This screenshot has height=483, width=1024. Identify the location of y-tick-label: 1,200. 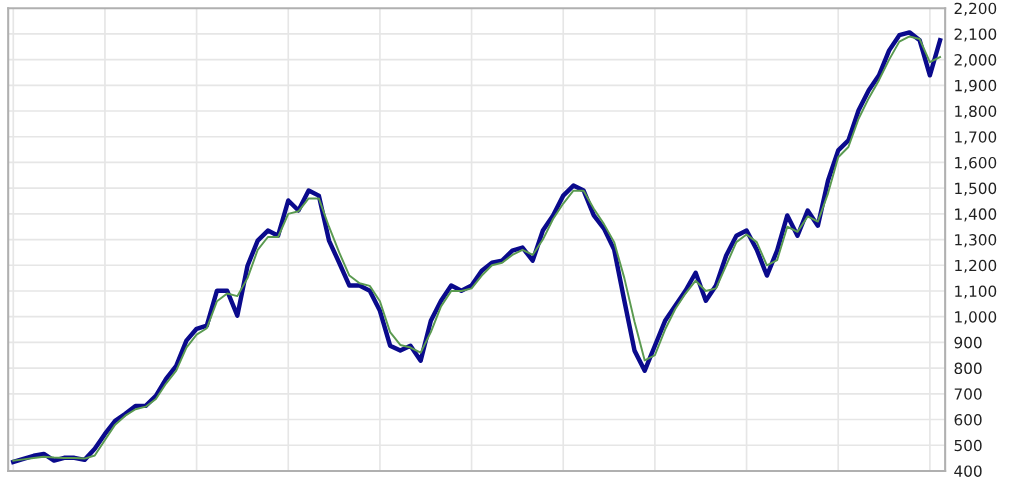
(976, 266).